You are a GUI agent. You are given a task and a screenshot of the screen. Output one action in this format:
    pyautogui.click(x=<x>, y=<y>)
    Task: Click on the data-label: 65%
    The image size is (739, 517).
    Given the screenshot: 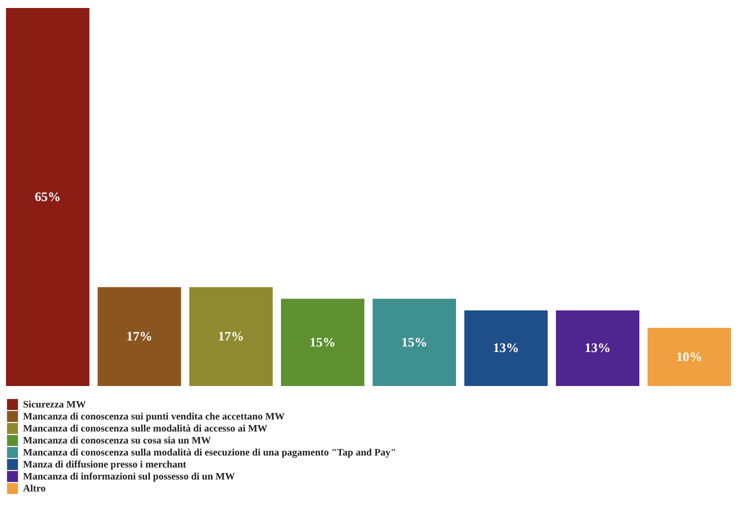 What is the action you would take?
    pyautogui.click(x=47, y=196)
    